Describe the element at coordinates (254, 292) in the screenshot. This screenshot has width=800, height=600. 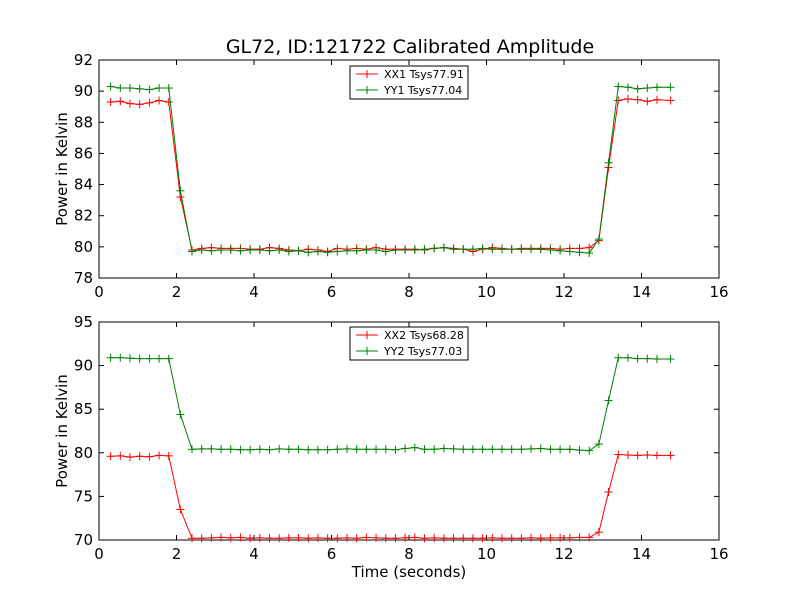
I see `x-tick-label: 4` at that location.